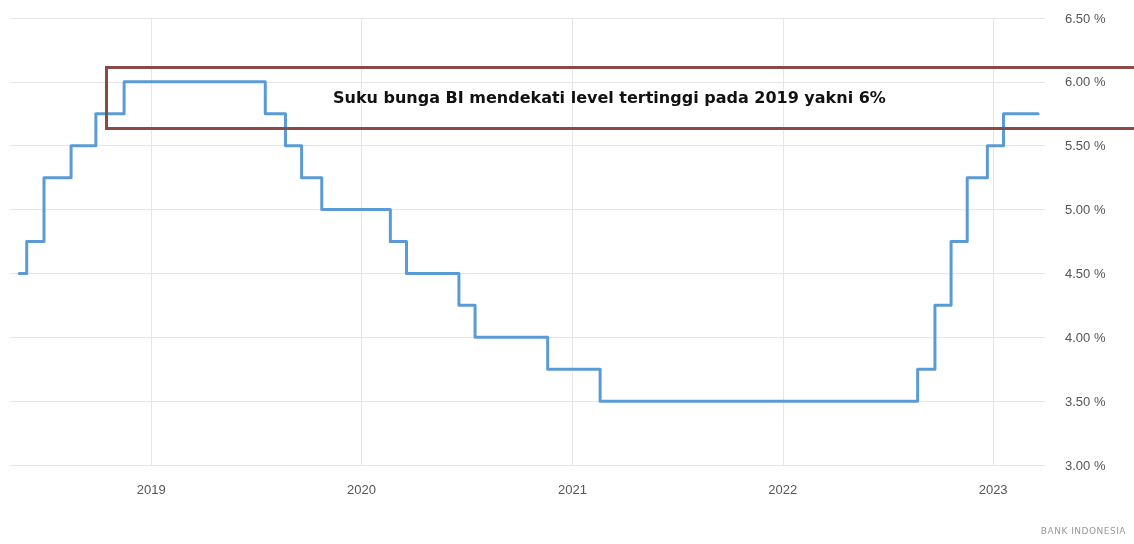 The height and width of the screenshot is (544, 1134). What do you see at coordinates (1085, 465) in the screenshot?
I see `y-tick-label: 3.00 %` at bounding box center [1085, 465].